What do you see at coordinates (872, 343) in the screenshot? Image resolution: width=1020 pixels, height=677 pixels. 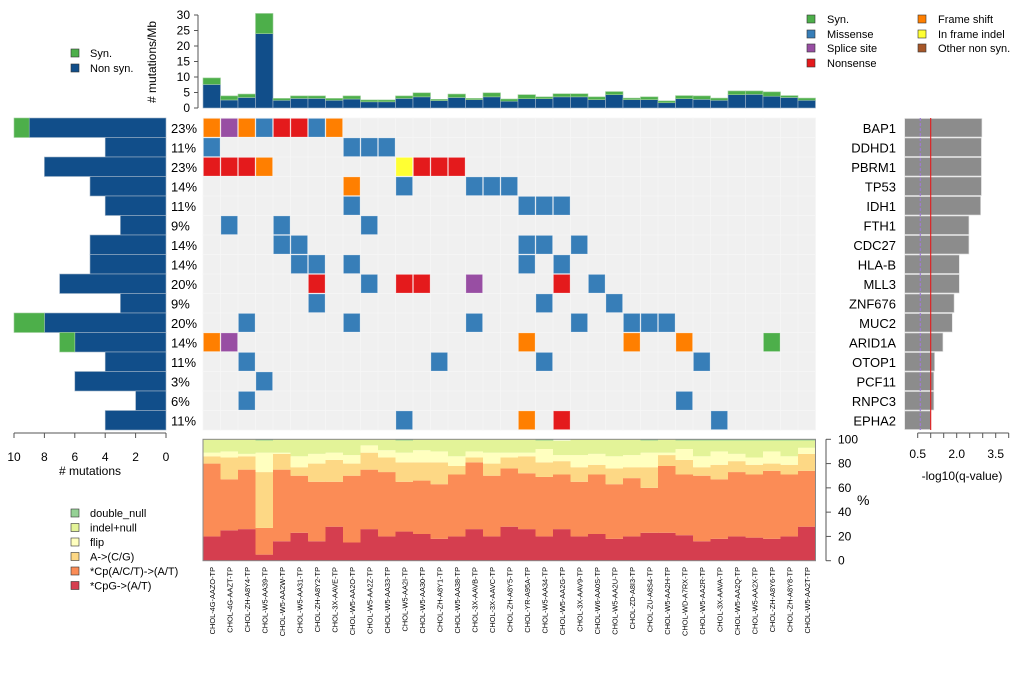 I see `gene-name-label: ARID1A` at bounding box center [872, 343].